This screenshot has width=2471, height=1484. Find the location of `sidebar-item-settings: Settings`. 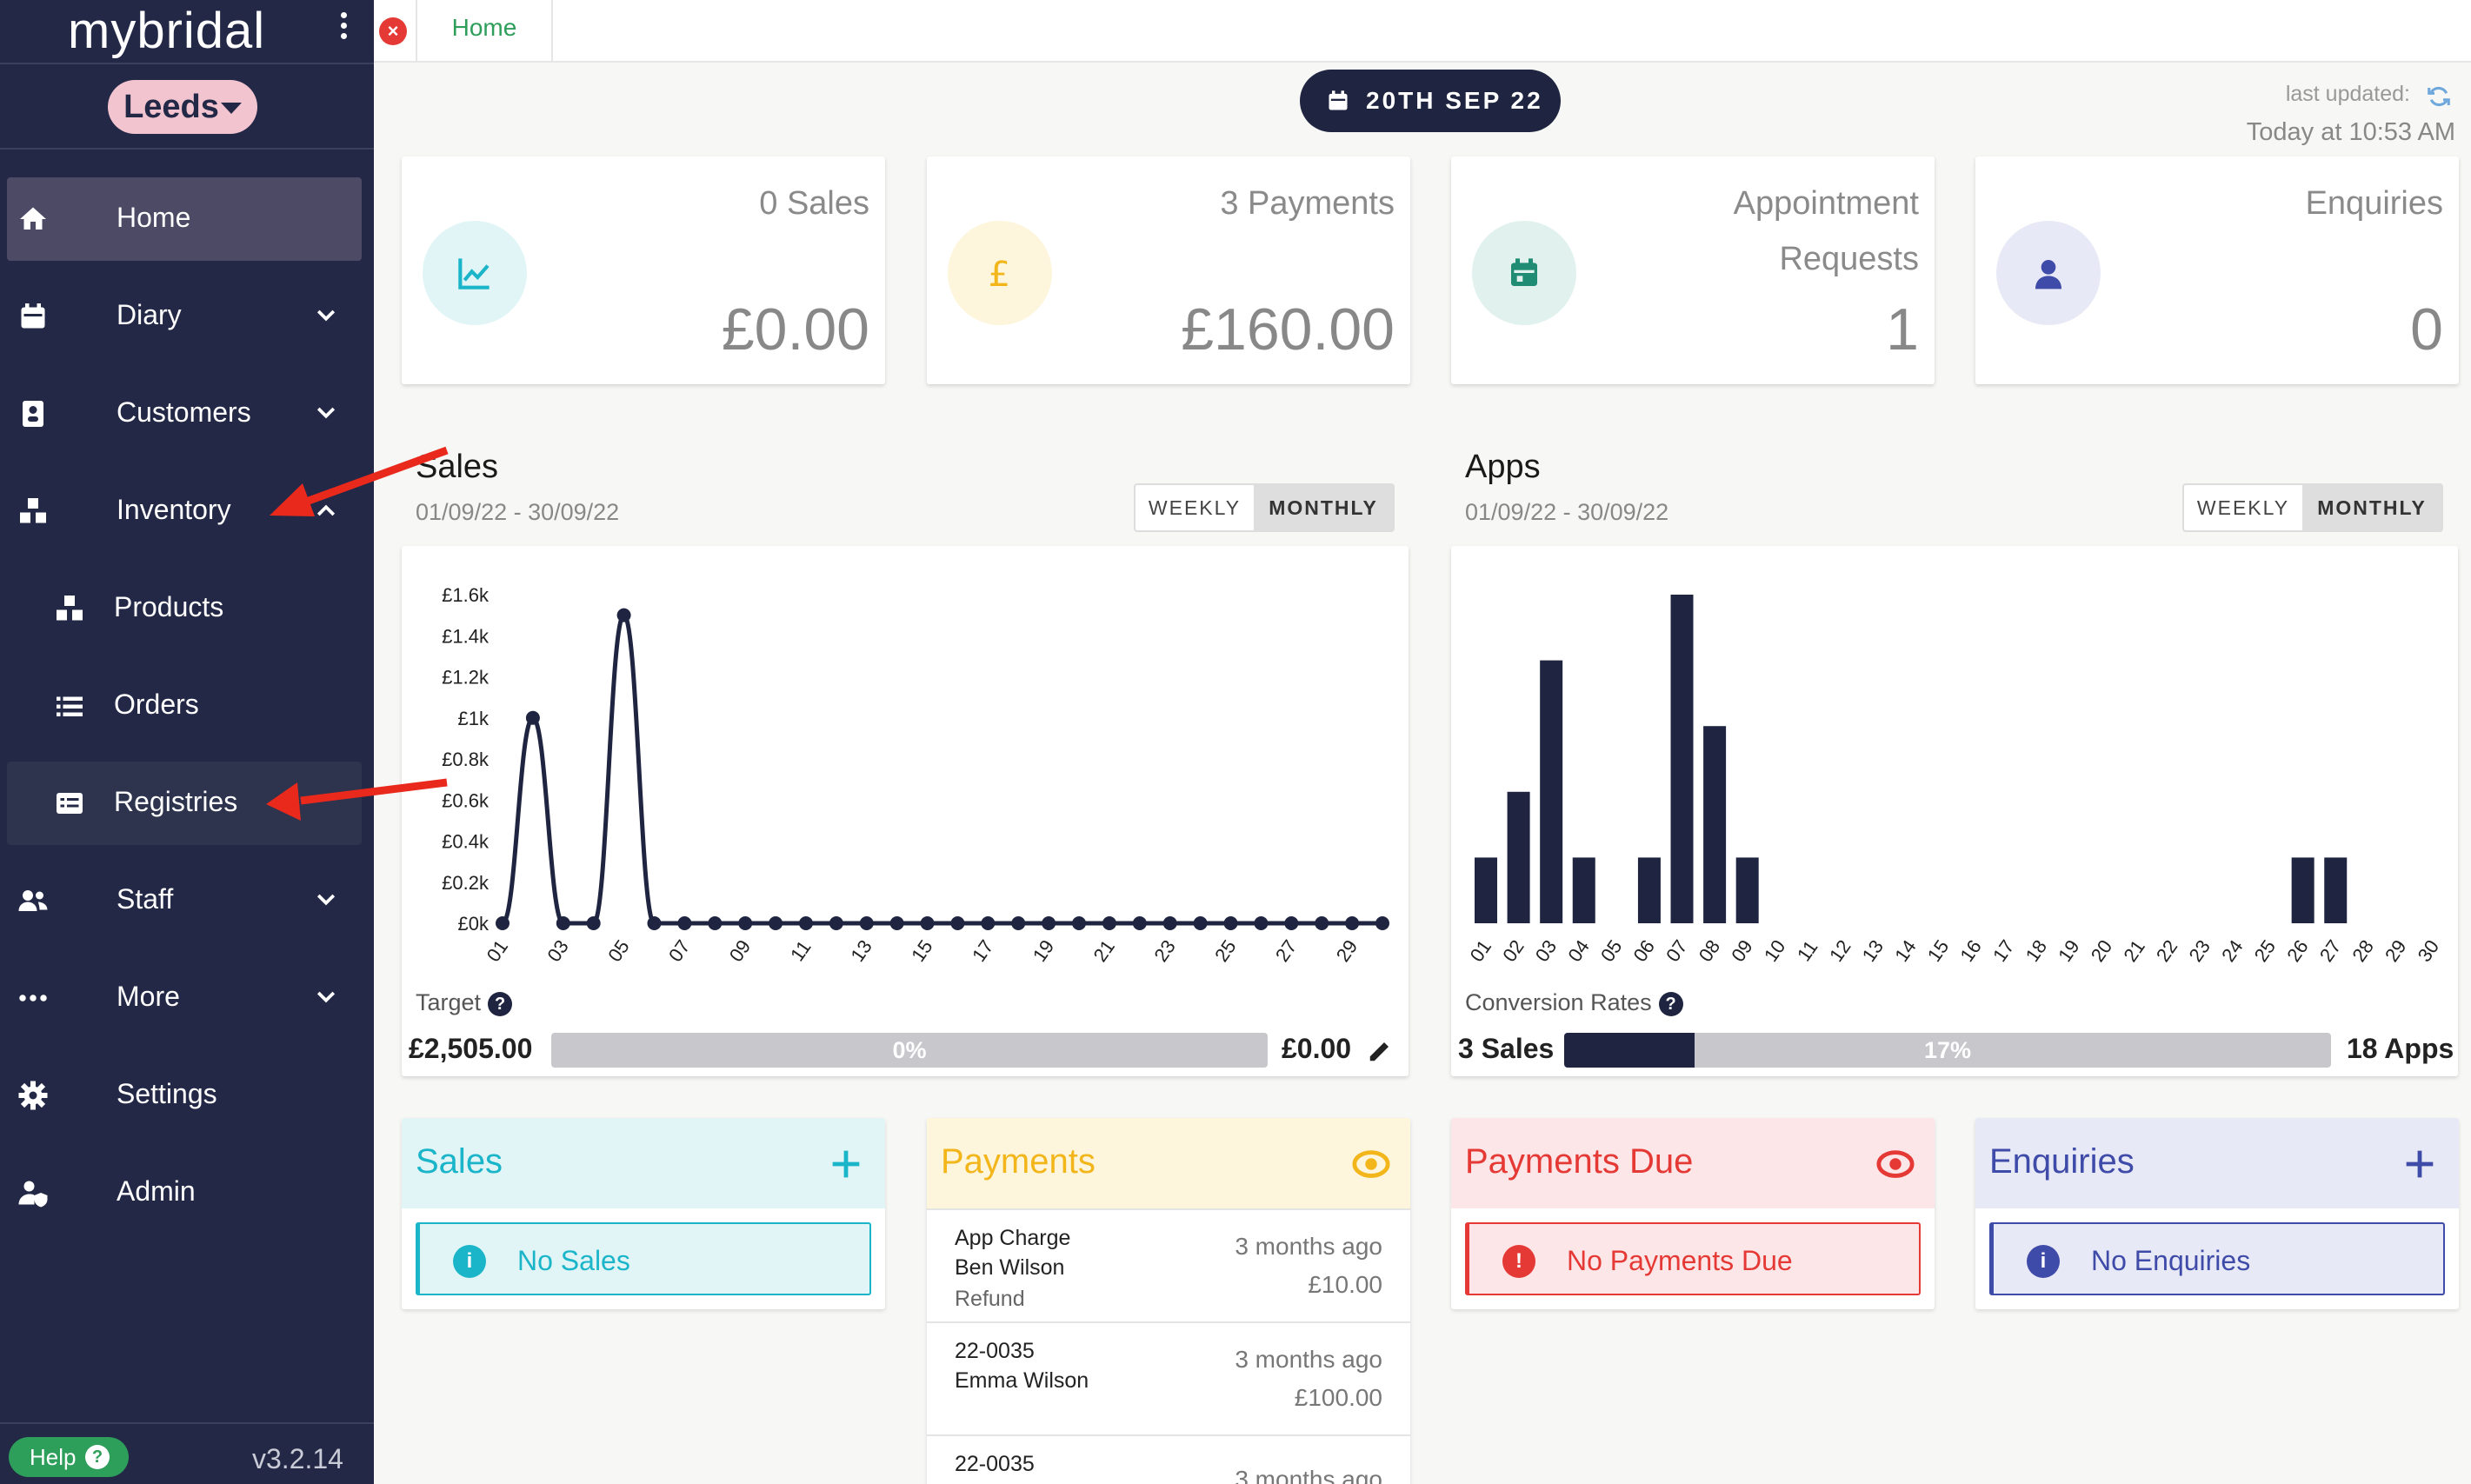

sidebar-item-settings: Settings is located at coordinates (187, 1095).